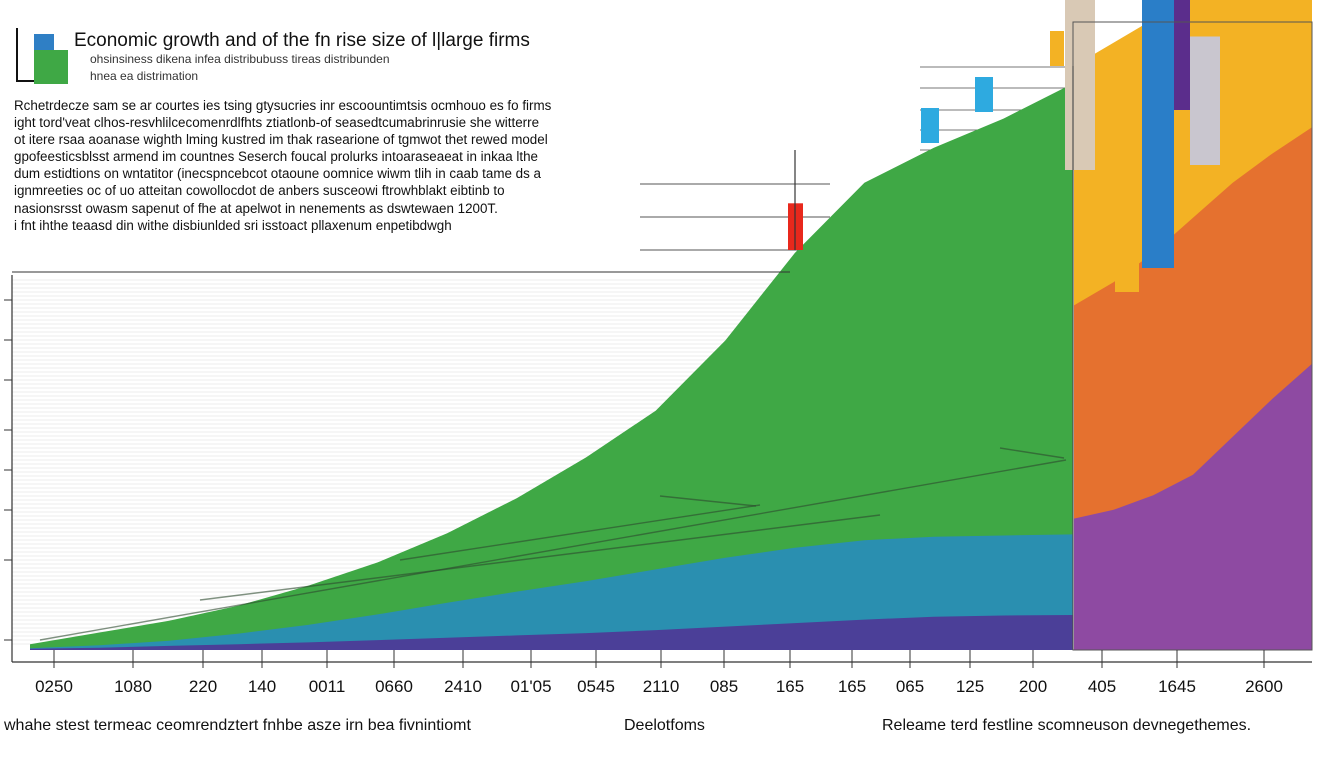 This screenshot has height=768, width=1344. What do you see at coordinates (133, 686) in the screenshot?
I see `x-tick-label: 1080` at bounding box center [133, 686].